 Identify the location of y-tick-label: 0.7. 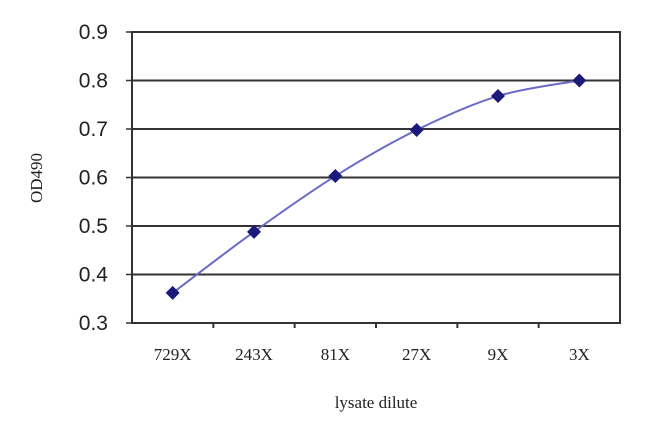
(93, 129).